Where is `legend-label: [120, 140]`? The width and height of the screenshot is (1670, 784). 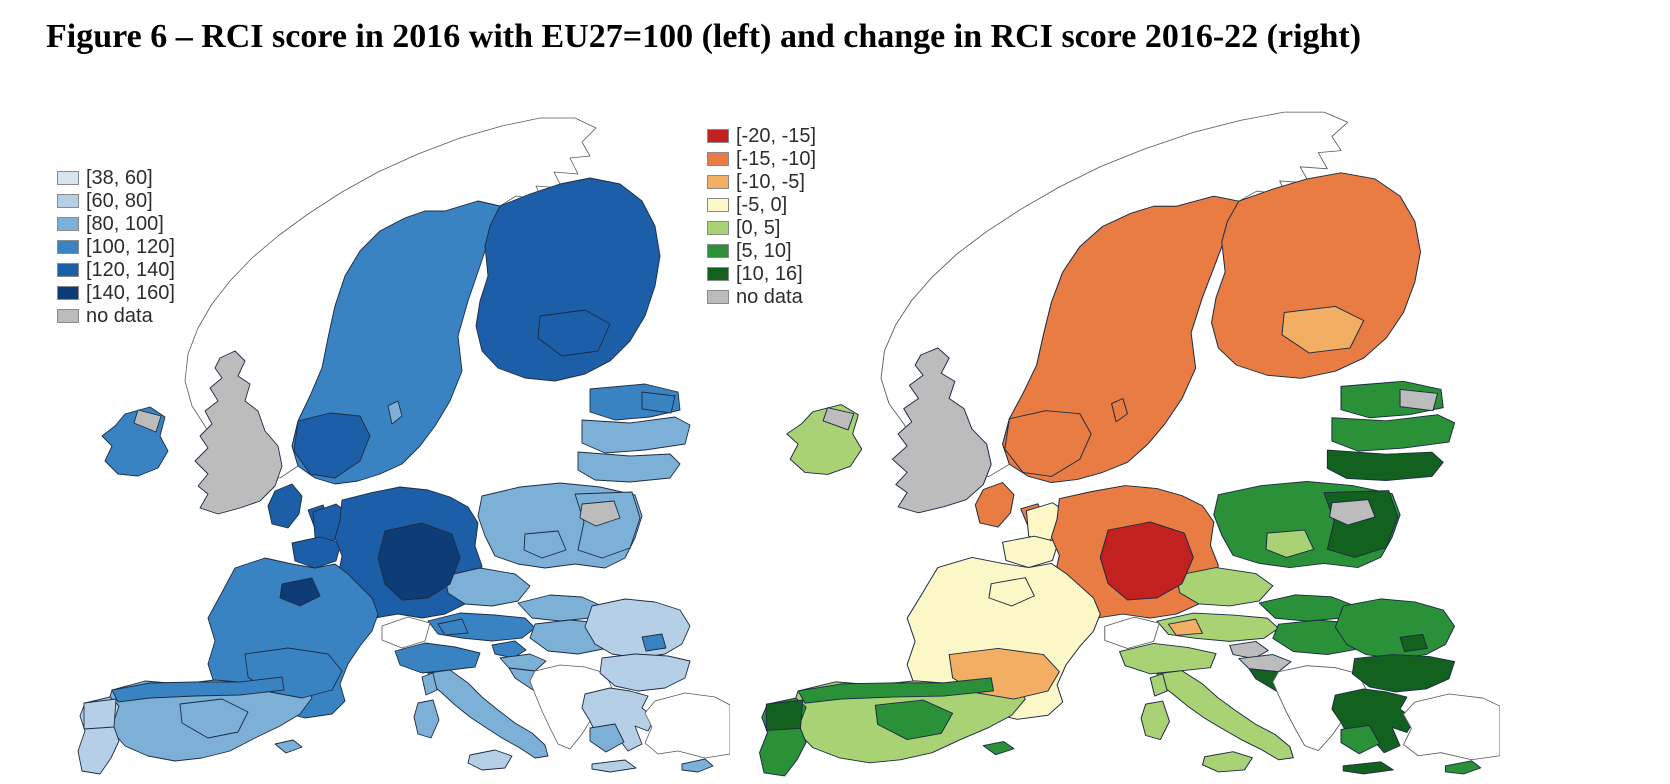
legend-label: [120, 140] is located at coordinates (130, 270).